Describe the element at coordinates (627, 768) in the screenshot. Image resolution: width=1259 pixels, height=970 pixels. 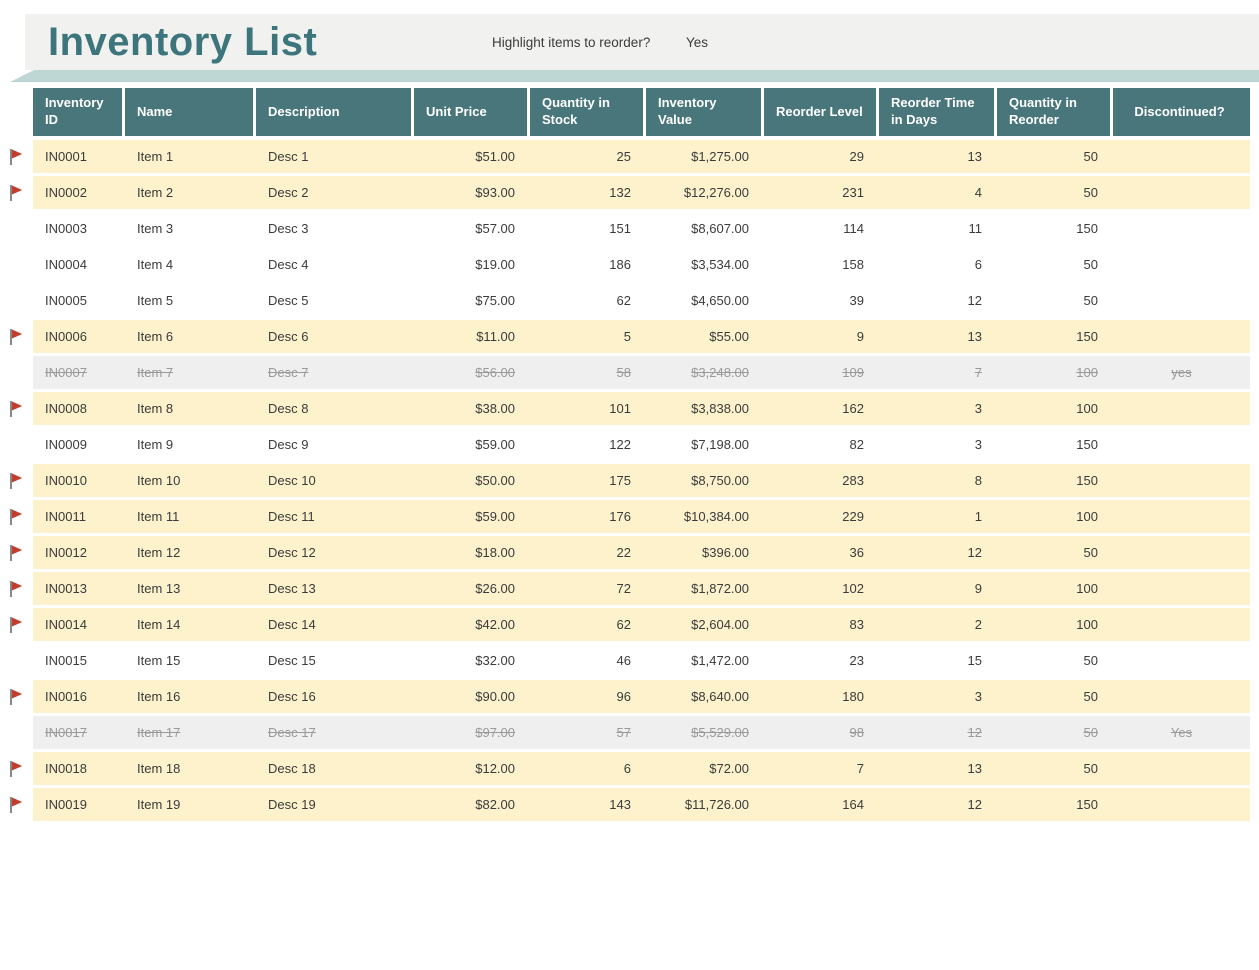
I see `cell-quantity_in_stock: 6` at that location.